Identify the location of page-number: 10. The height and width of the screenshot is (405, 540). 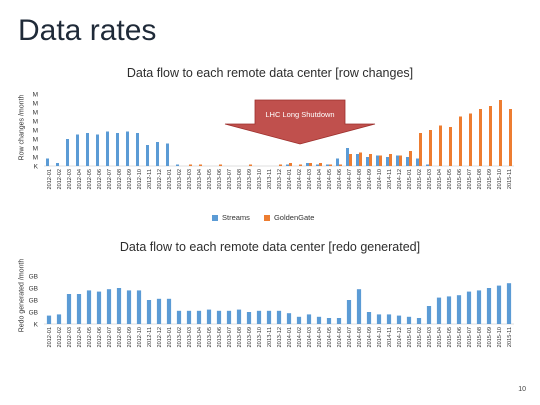
(522, 389).